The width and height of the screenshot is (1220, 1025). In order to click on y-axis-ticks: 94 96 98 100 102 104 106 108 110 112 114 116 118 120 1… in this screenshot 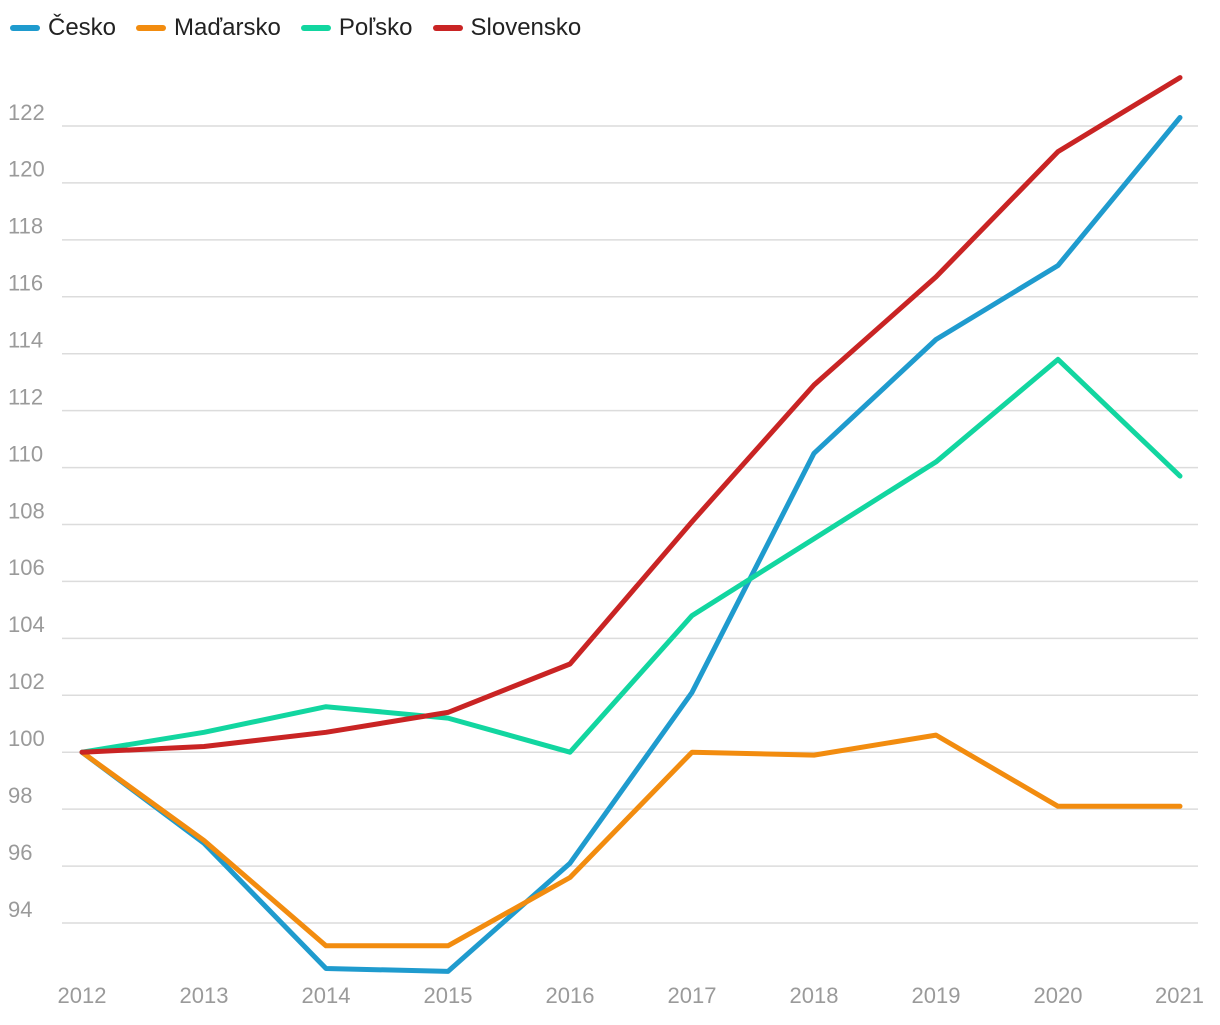, I will do `click(26, 511)`.